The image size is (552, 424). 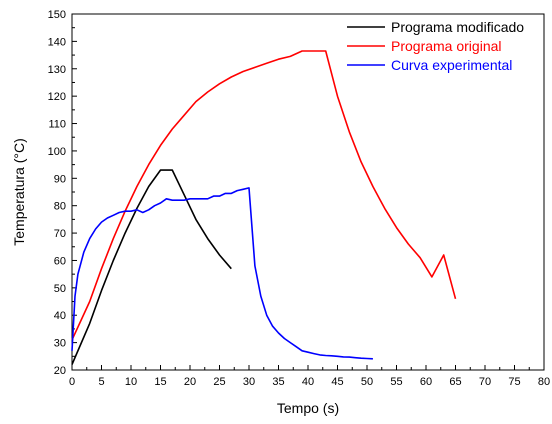 I want to click on y-tick-label: 140, so click(x=57, y=42).